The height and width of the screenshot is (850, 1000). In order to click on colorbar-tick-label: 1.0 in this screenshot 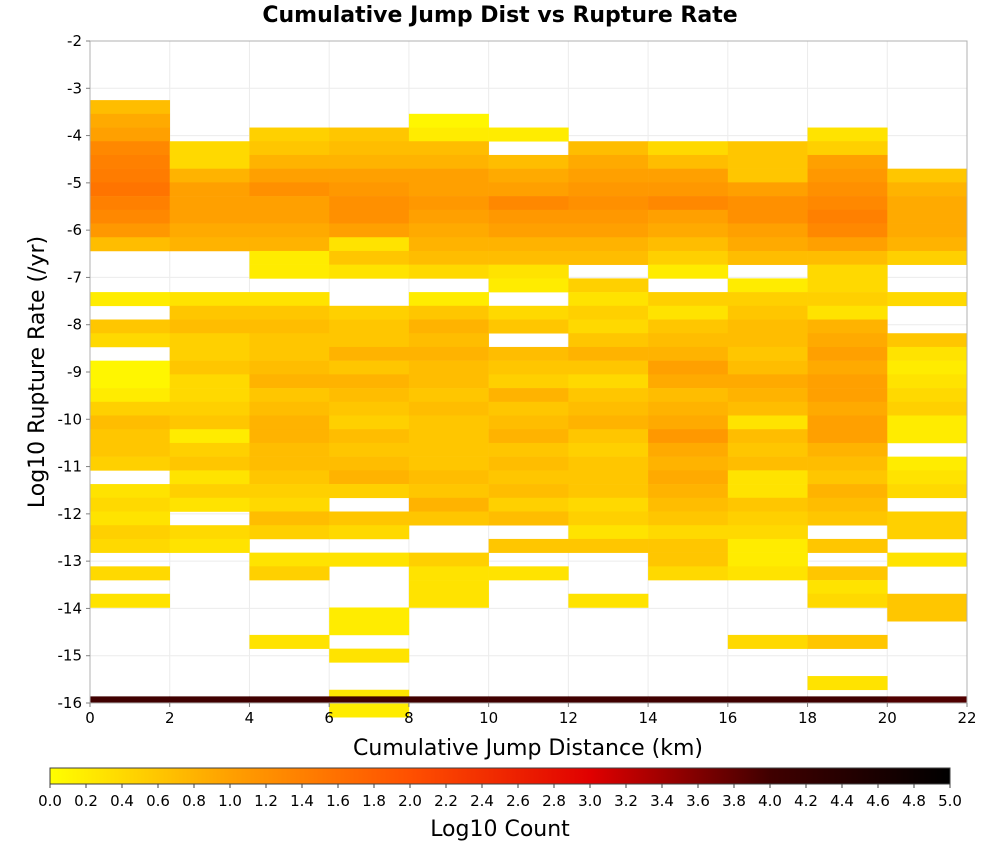, I will do `click(230, 801)`.